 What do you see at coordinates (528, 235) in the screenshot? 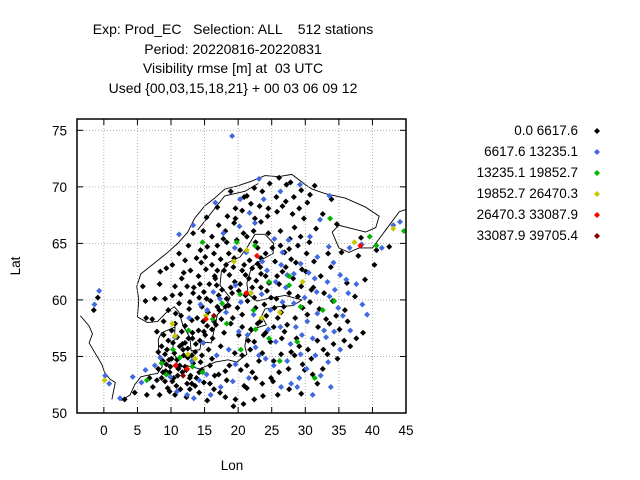
I see `legend-entry-label: 33087.9 39705.4` at bounding box center [528, 235].